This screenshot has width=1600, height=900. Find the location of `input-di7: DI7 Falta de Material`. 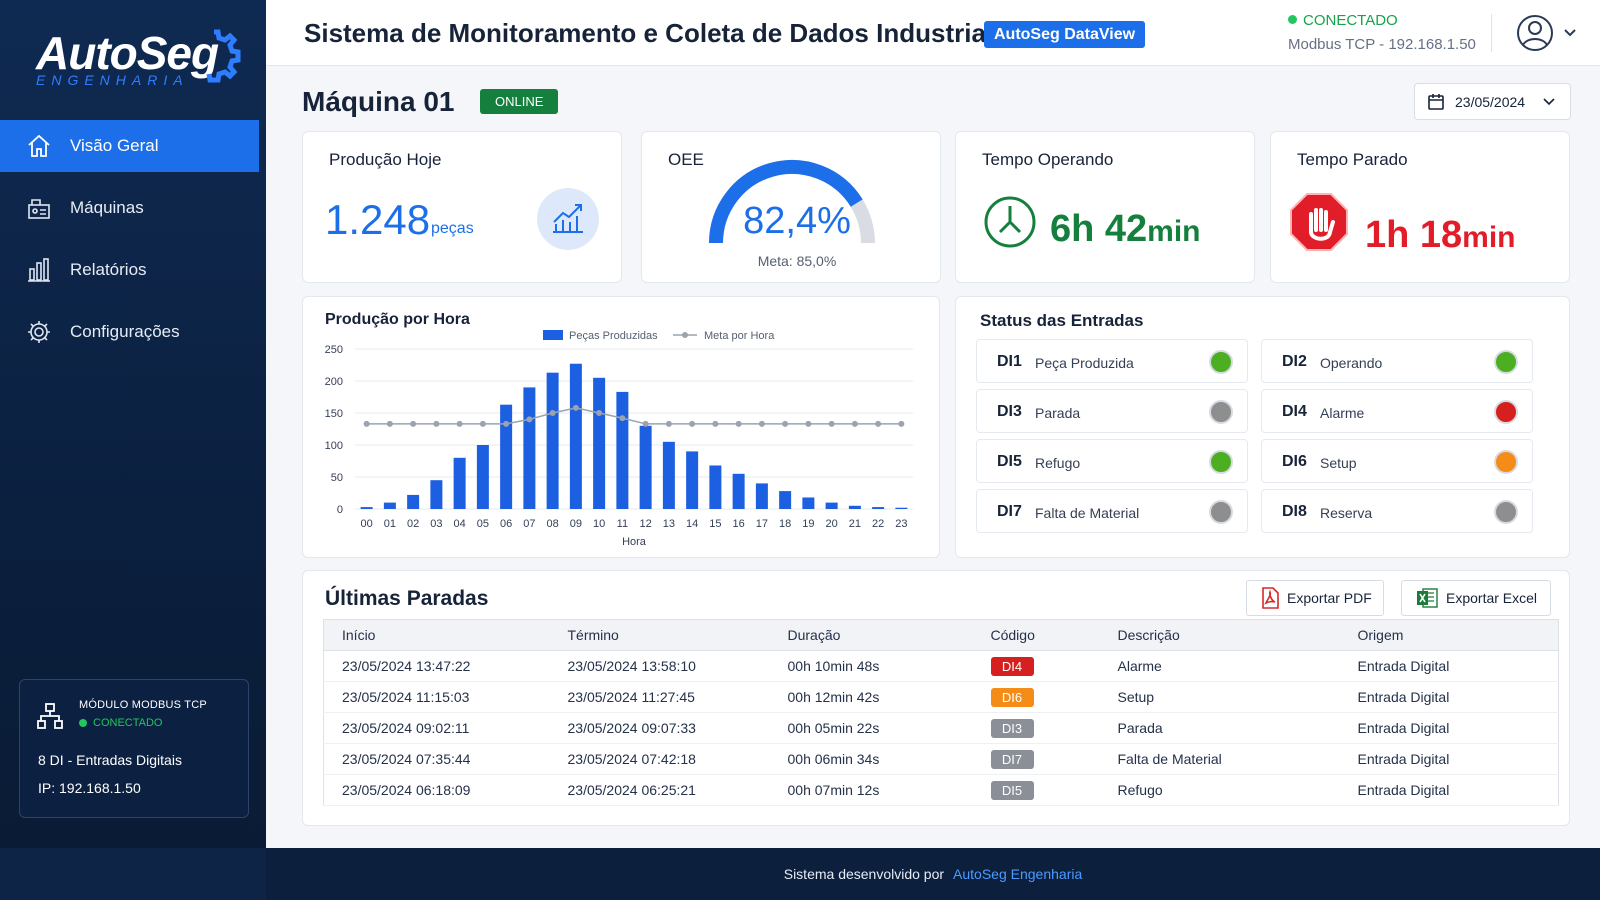

input-di7: DI7 Falta de Material is located at coordinates (1112, 511).